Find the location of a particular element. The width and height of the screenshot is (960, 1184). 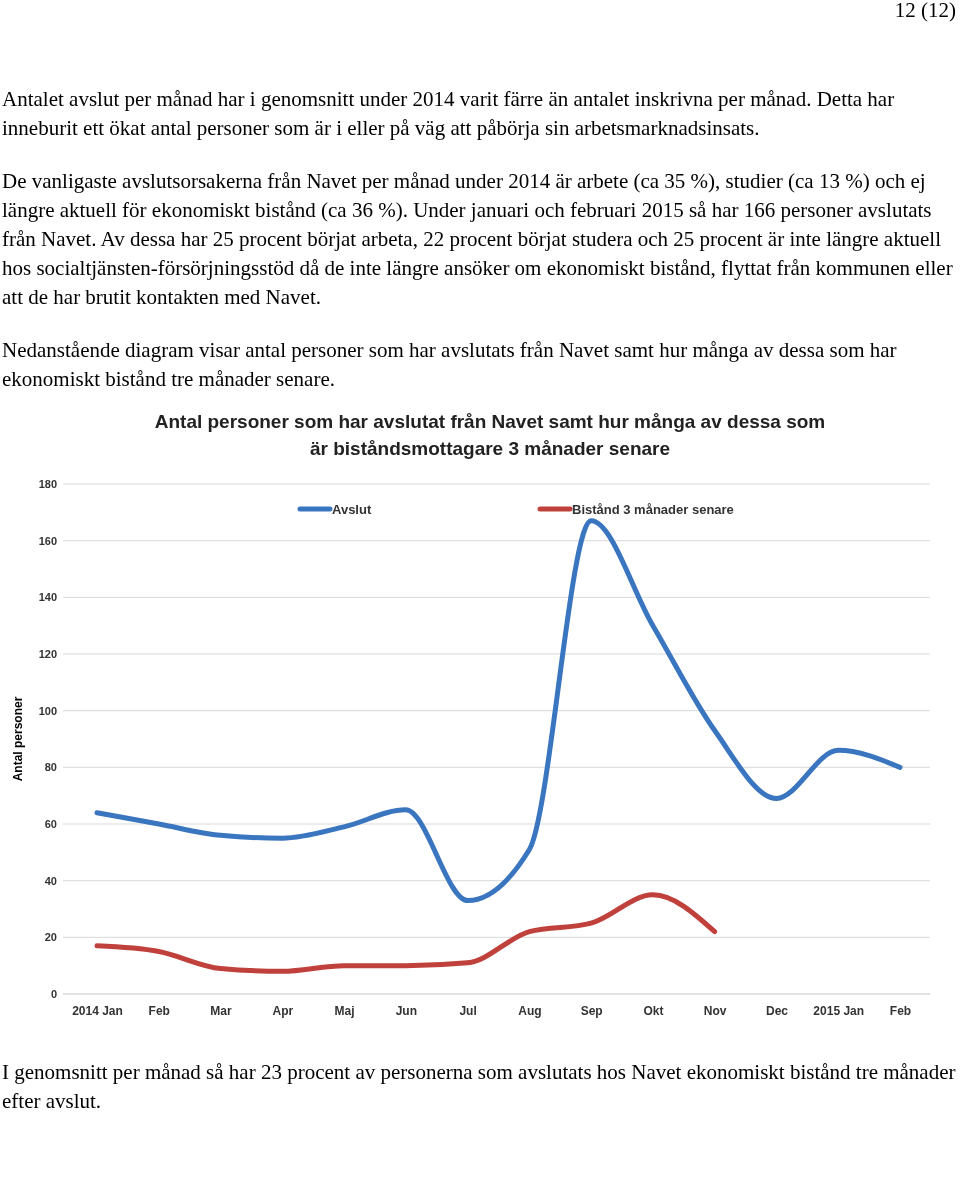

text: I genomsnitt per månad så har 23 procent av personerna som avslutats hos Navet ekonomiskt bistånd tre månader efter avslut. is located at coordinates (479, 1087).